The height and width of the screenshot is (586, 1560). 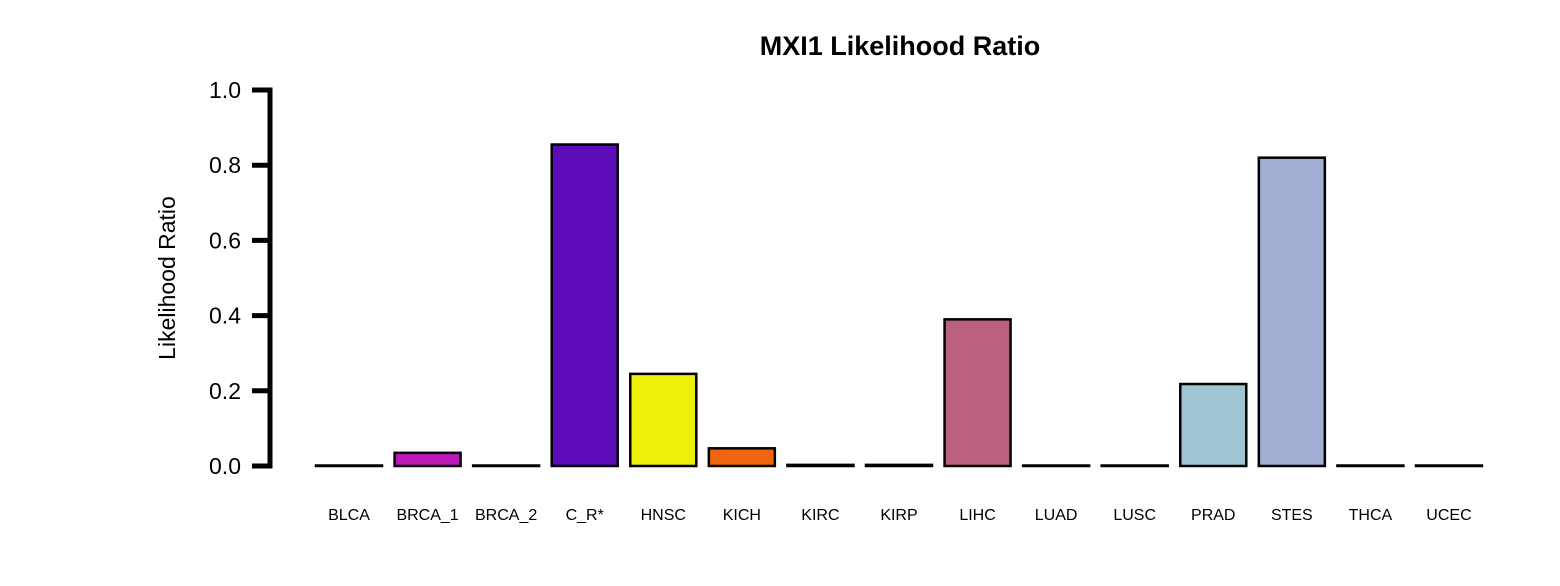 I want to click on x-tick-label: UCEC, so click(x=1448, y=515).